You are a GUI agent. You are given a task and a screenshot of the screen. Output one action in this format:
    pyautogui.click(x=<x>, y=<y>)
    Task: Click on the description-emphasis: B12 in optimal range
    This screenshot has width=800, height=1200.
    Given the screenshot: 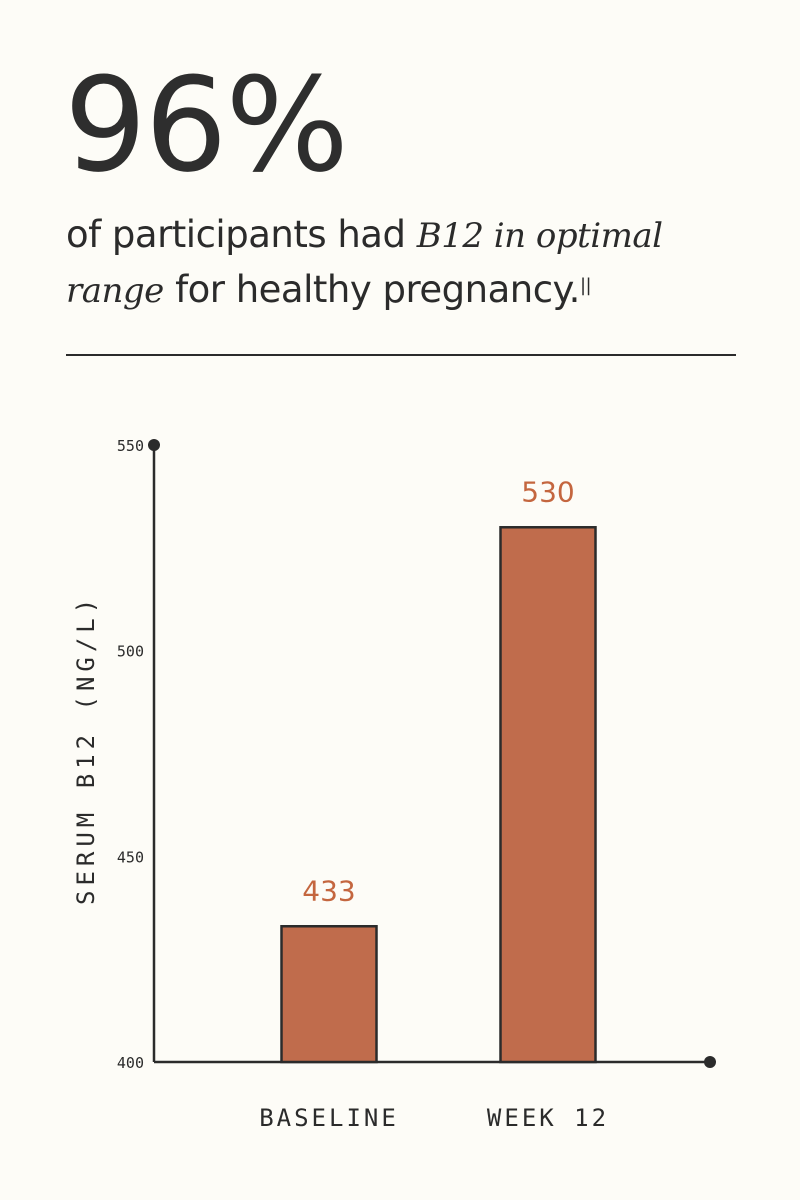 What is the action you would take?
    pyautogui.click(x=364, y=263)
    